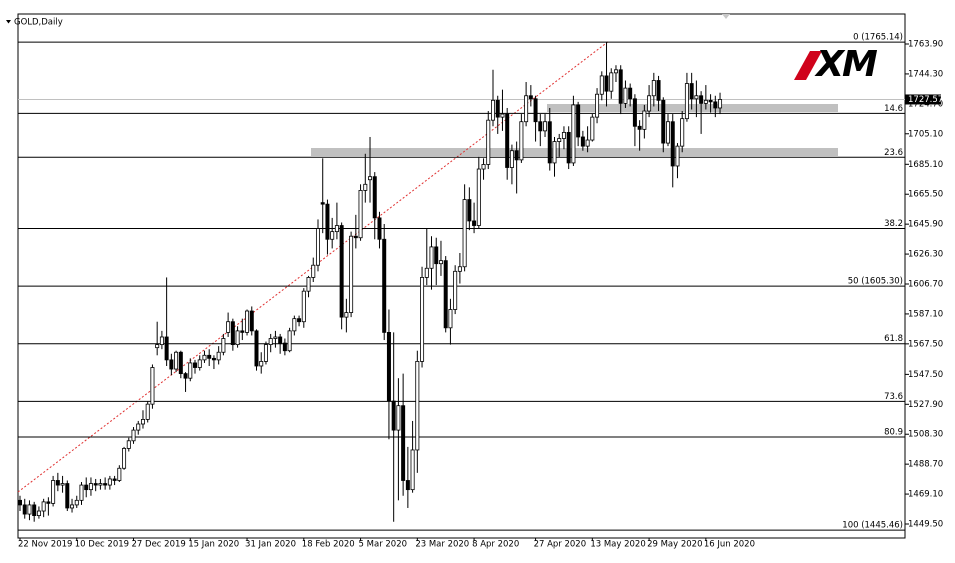 This screenshot has height=563, width=955. What do you see at coordinates (925, 495) in the screenshot?
I see `y-tick-label: 1469.10` at bounding box center [925, 495].